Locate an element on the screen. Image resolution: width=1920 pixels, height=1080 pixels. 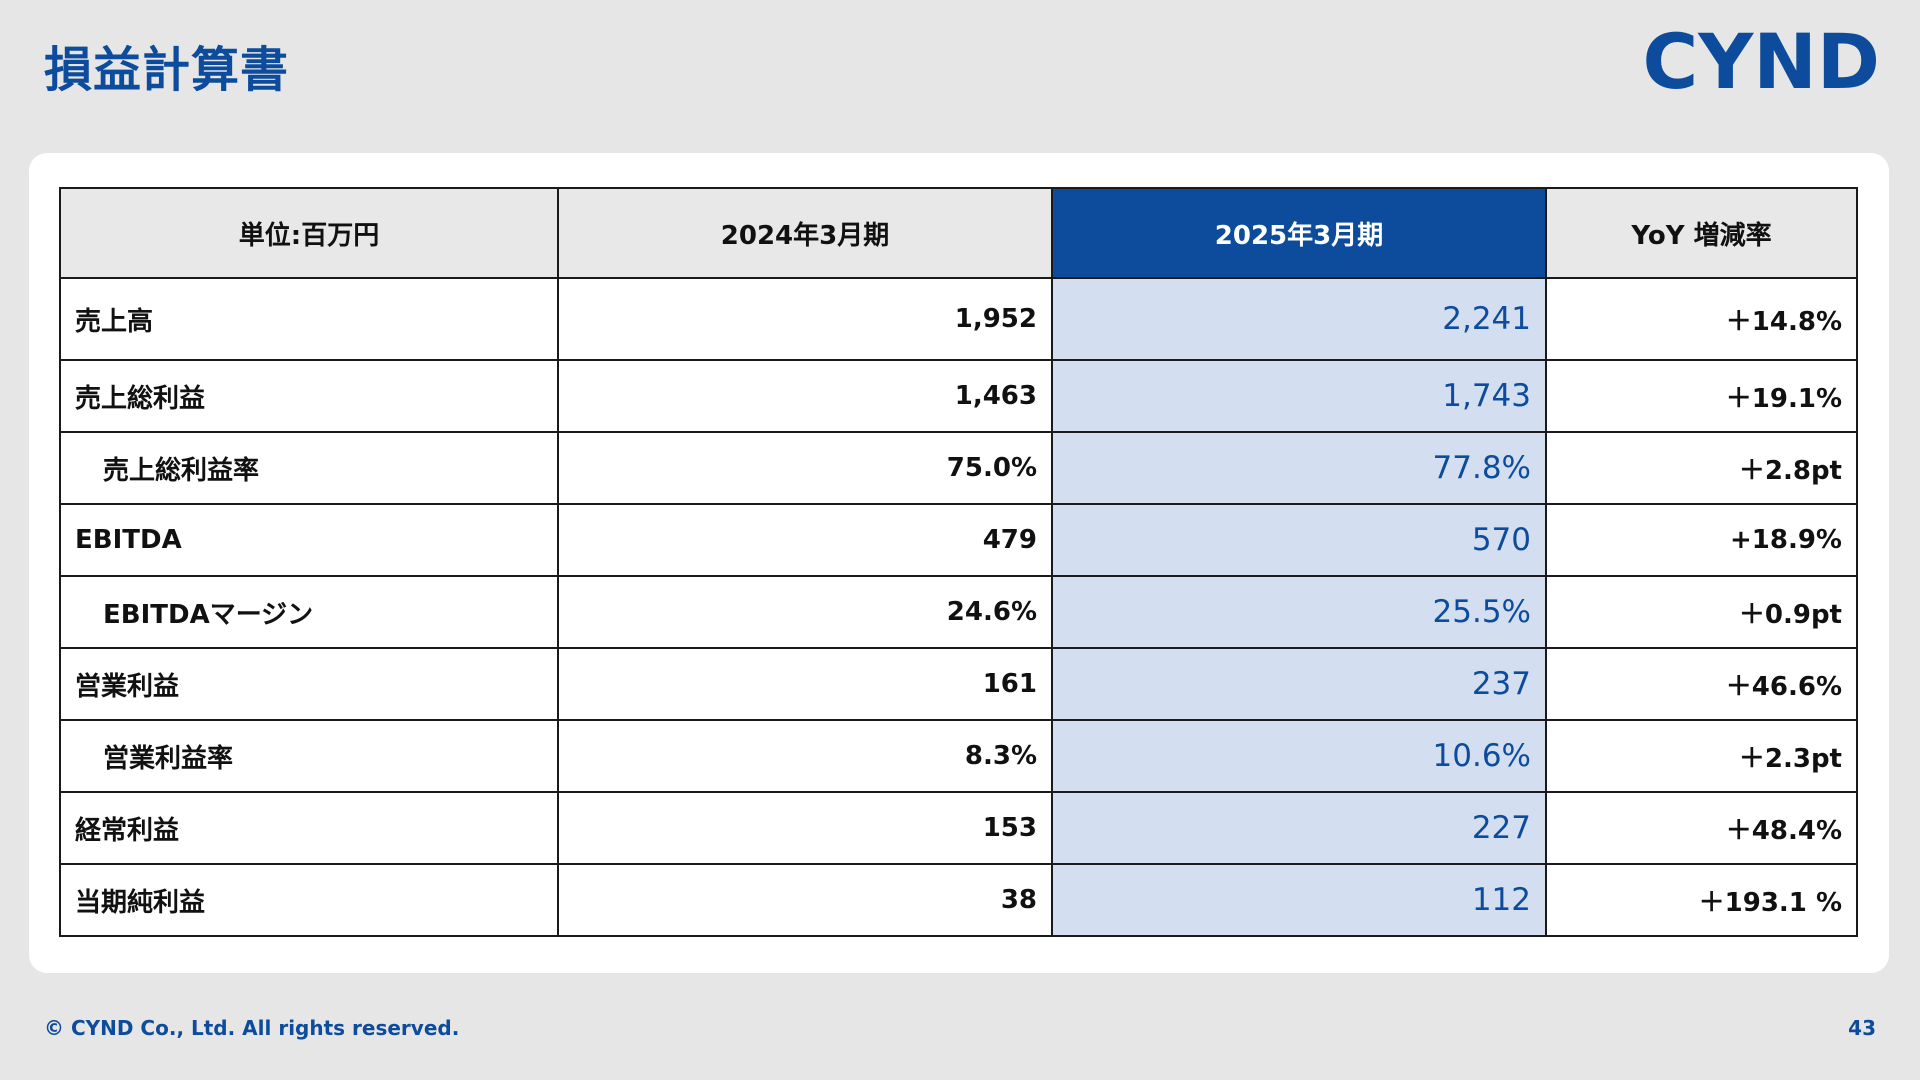
table-row: 経常利益 153 227 ＋48.4% is located at coordinates (958, 828).